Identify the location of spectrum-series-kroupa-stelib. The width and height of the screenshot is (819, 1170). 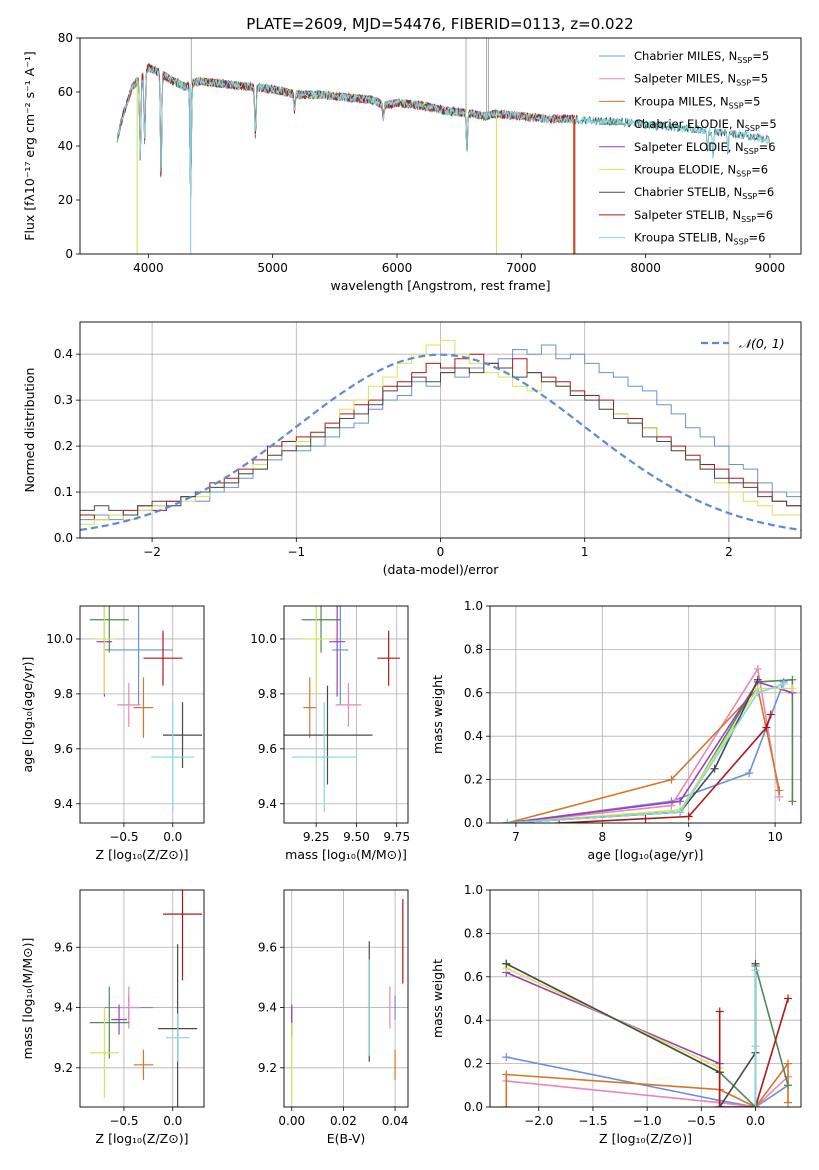
(443, 130).